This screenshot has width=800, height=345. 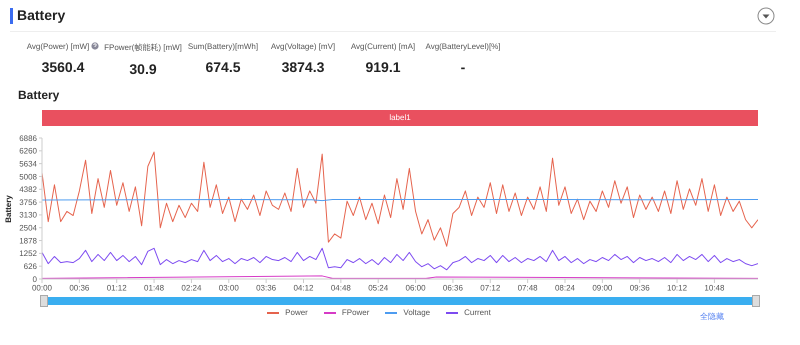 What do you see at coordinates (28, 177) in the screenshot?
I see `y-tick-label: 5008` at bounding box center [28, 177].